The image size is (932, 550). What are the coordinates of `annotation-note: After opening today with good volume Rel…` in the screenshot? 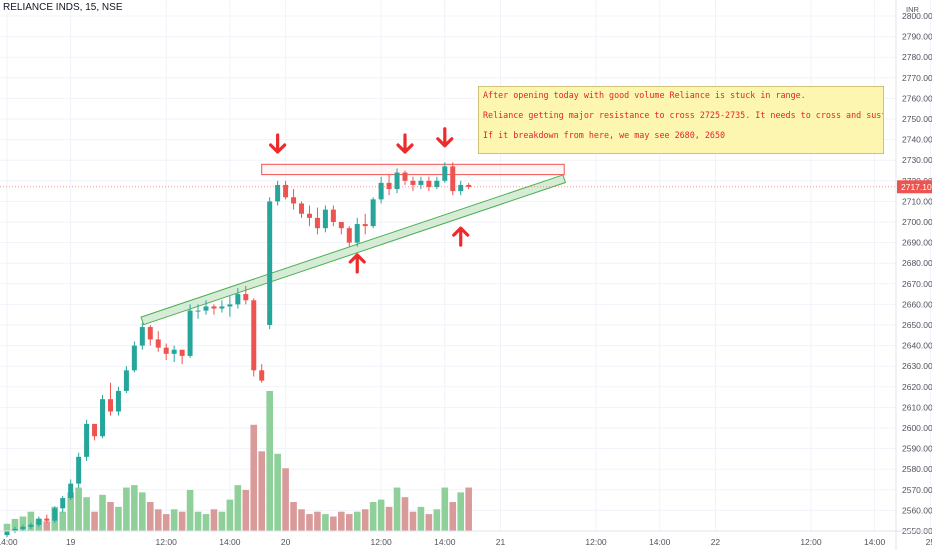 It's located at (681, 120).